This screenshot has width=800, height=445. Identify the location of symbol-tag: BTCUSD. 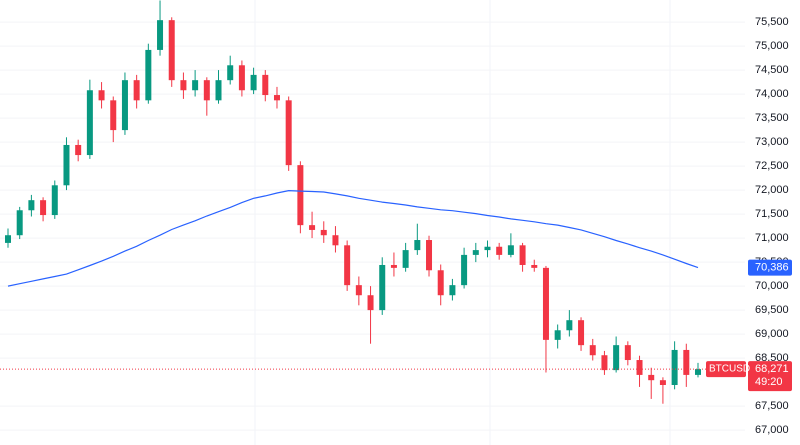
(729, 369).